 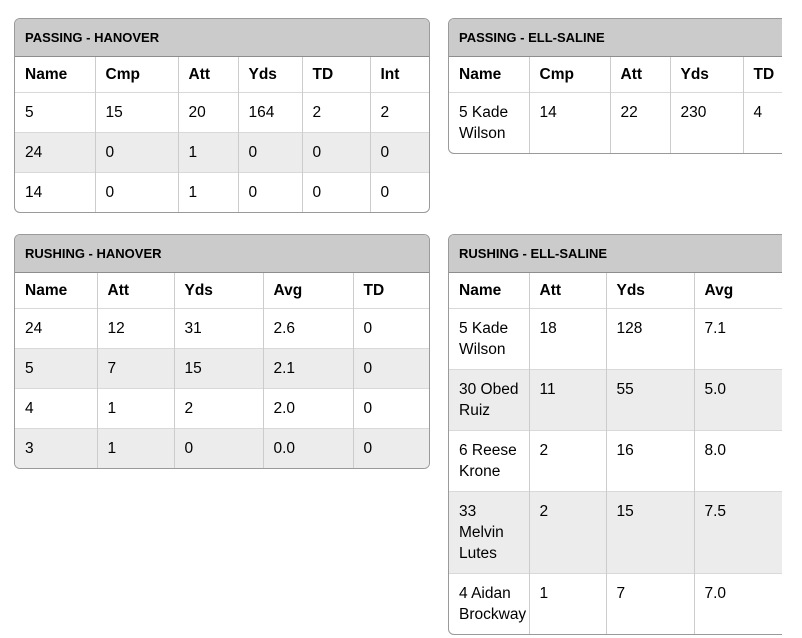 What do you see at coordinates (737, 603) in the screenshot?
I see `stat-cell: 7.0` at bounding box center [737, 603].